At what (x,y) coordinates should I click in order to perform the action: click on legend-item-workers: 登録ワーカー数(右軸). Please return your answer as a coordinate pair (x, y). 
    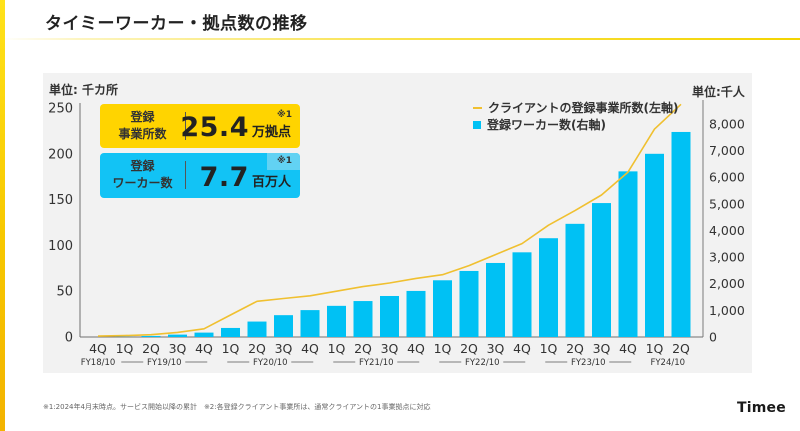
    Looking at the image, I should click on (576, 124).